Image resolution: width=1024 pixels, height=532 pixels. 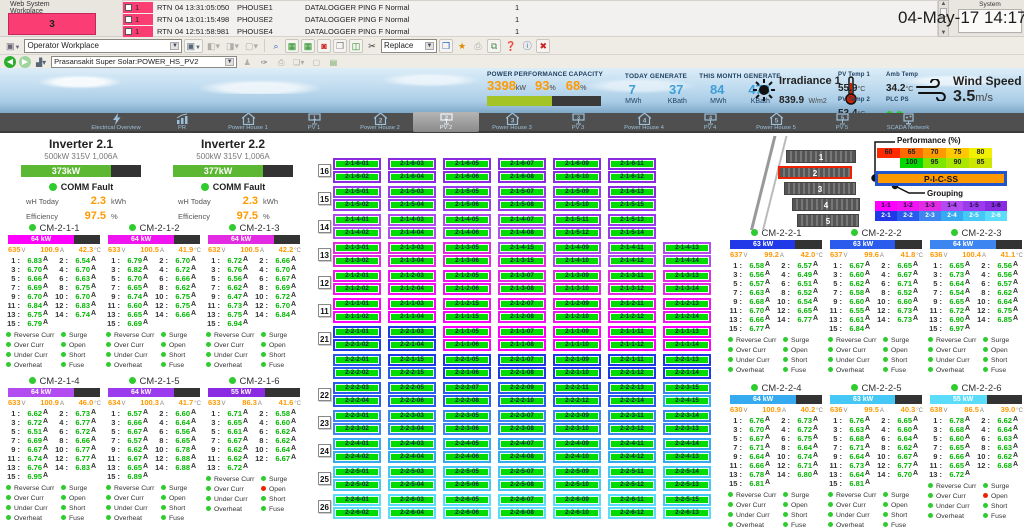 I want to click on pv-string-cell: 2-1-1-12, so click(x=632, y=345).